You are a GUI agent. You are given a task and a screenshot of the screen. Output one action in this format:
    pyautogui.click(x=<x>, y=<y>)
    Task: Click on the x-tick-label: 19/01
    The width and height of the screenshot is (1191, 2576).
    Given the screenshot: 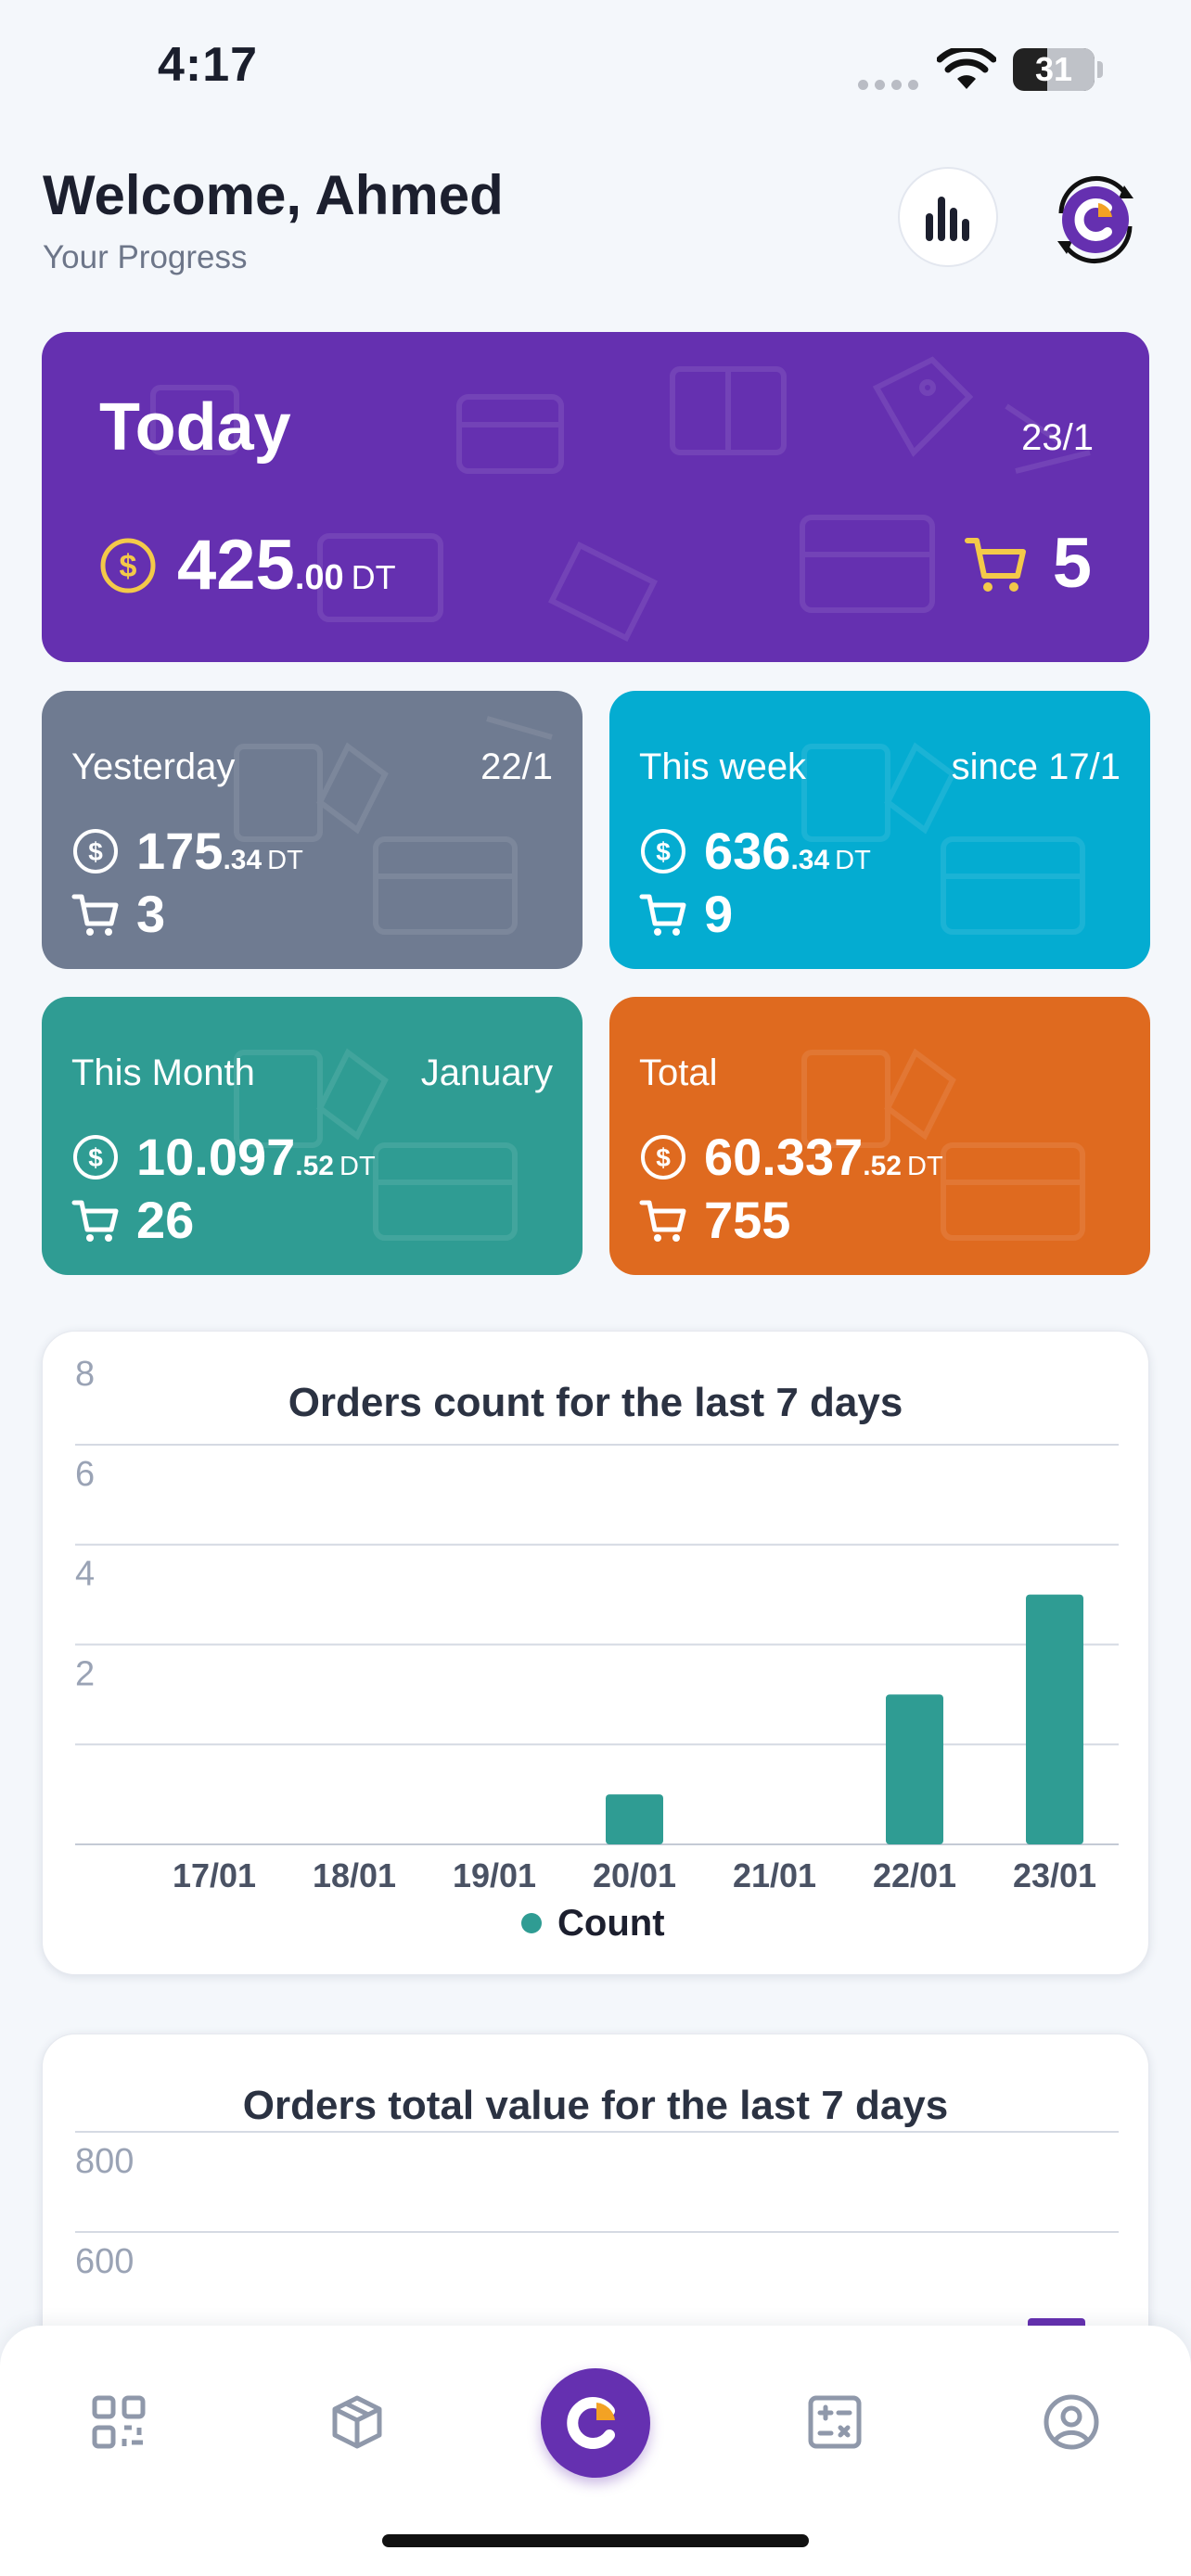 What is the action you would take?
    pyautogui.click(x=495, y=1875)
    